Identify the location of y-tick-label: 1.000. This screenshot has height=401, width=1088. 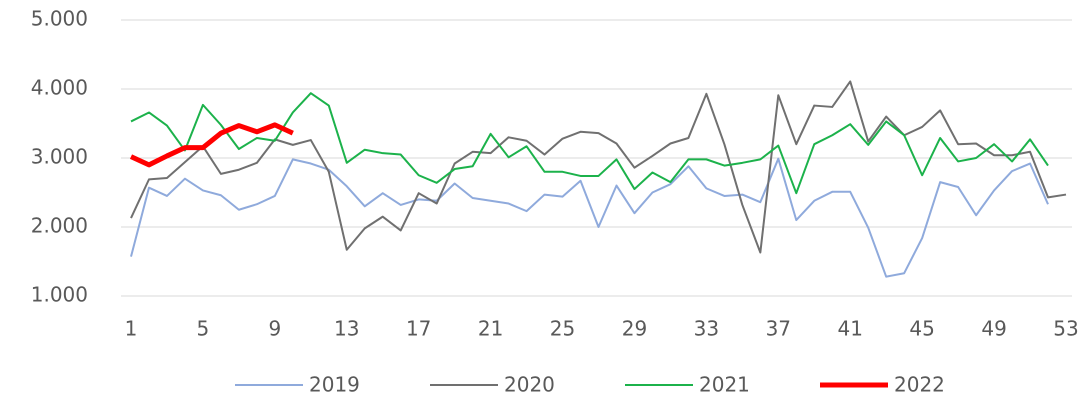
(59, 295).